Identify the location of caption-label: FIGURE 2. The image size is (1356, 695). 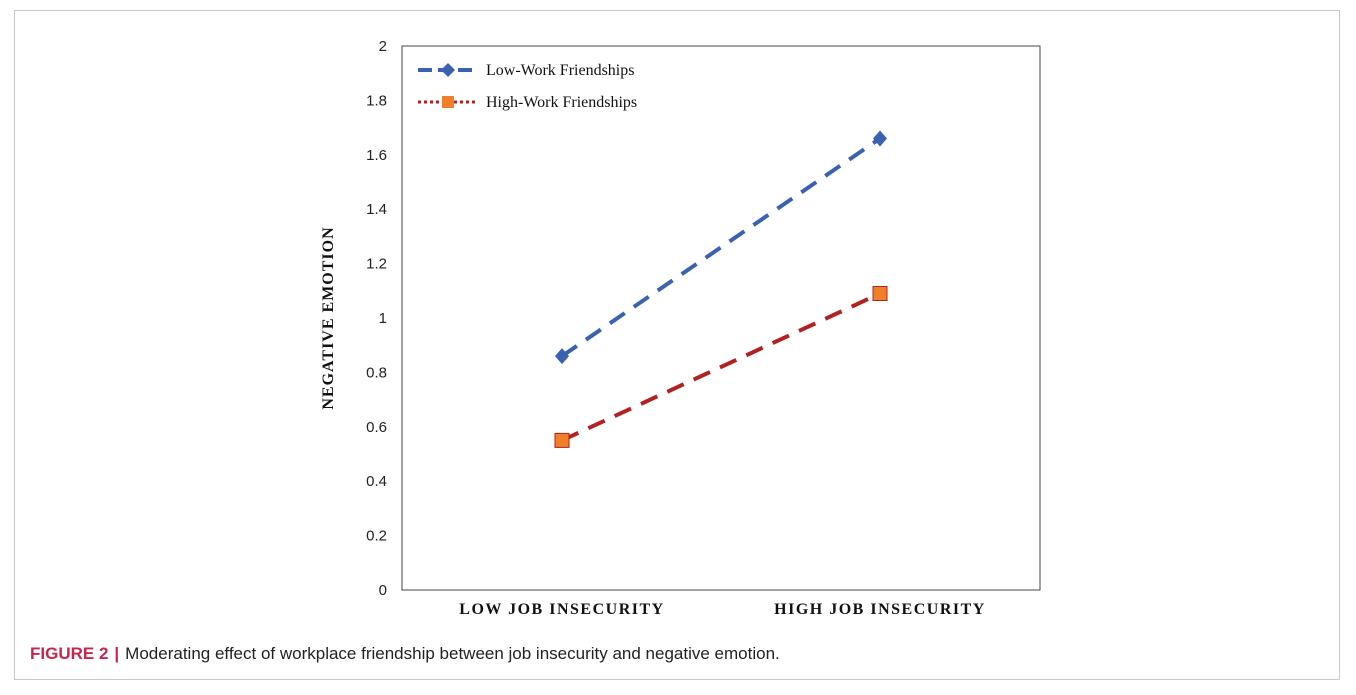
(69, 653).